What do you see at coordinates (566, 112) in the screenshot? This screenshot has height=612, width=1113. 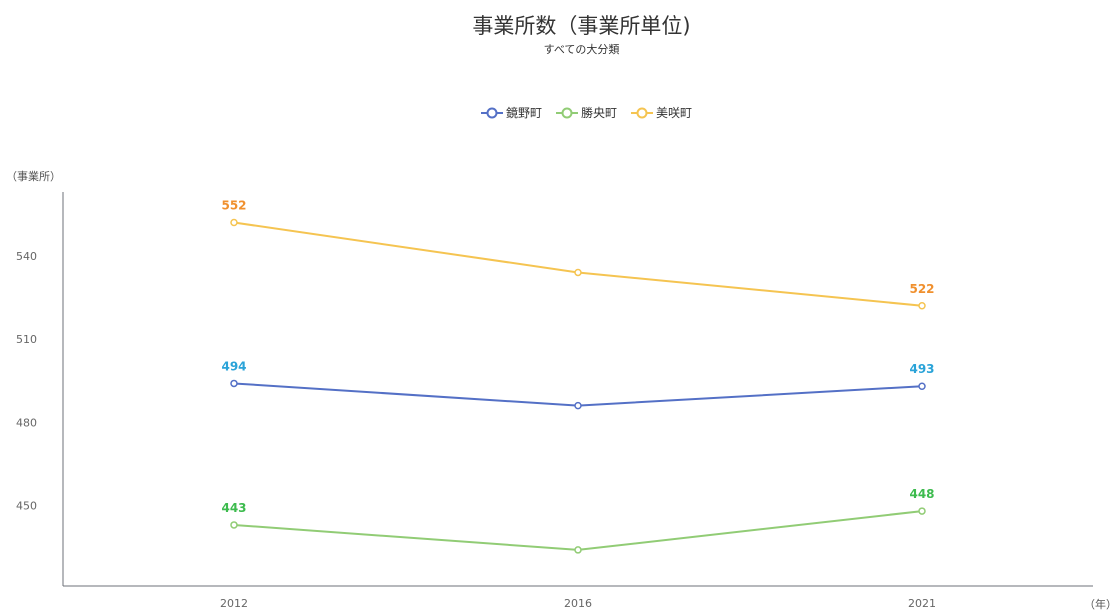 I see `legend-swatch-shoo` at bounding box center [566, 112].